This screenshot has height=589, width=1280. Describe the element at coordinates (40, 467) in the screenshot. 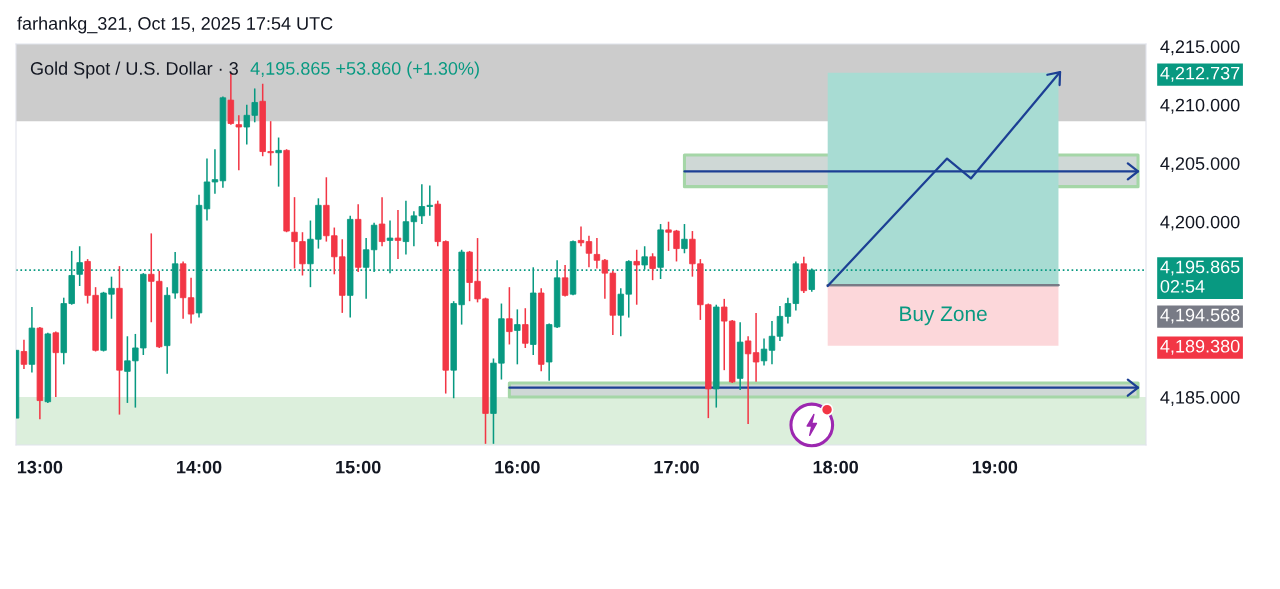

I see `x-tick-label: 13:00` at that location.